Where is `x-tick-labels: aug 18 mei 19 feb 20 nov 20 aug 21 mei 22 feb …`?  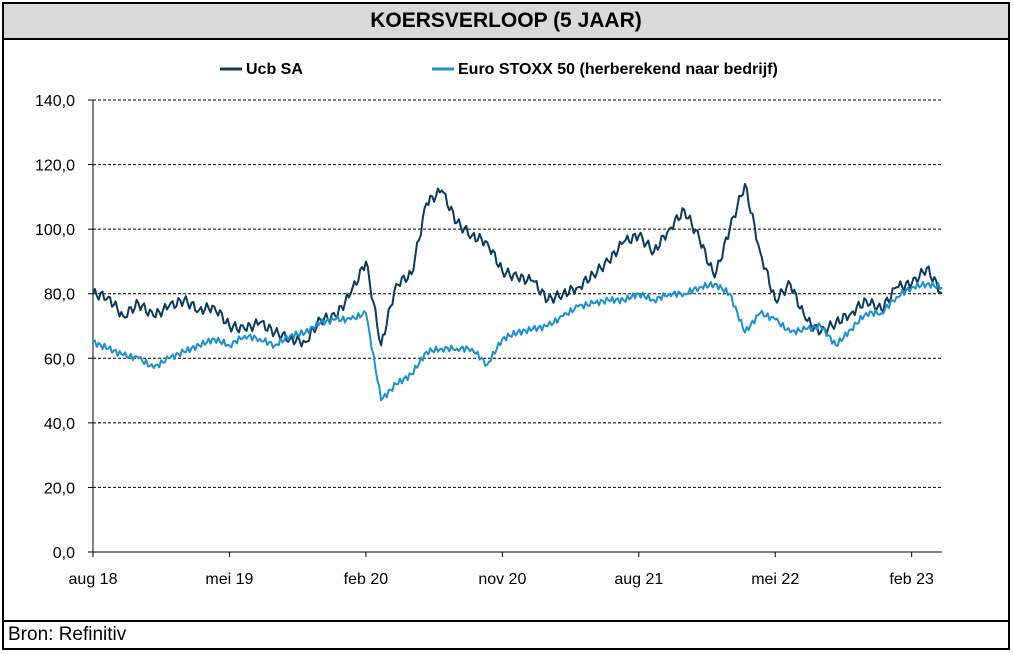
x-tick-labels: aug 18 mei 19 feb 20 nov 20 aug 21 mei 22 feb … is located at coordinates (501, 579).